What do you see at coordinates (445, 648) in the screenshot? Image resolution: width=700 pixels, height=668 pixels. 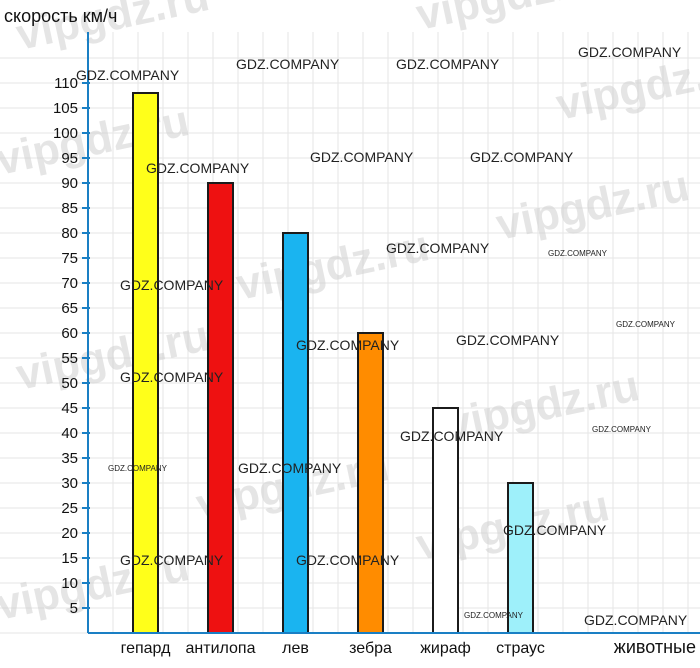 I see `category-label: жираф` at bounding box center [445, 648].